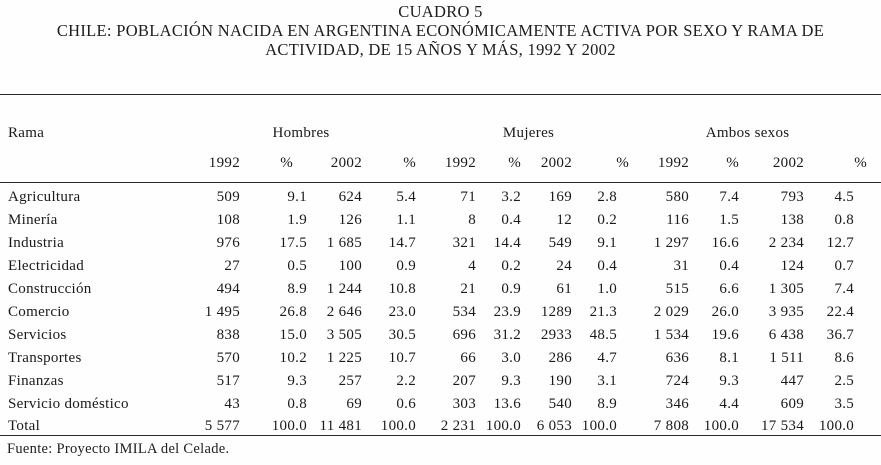  What do you see at coordinates (468, 357) in the screenshot?
I see `table-cell: 66` at bounding box center [468, 357].